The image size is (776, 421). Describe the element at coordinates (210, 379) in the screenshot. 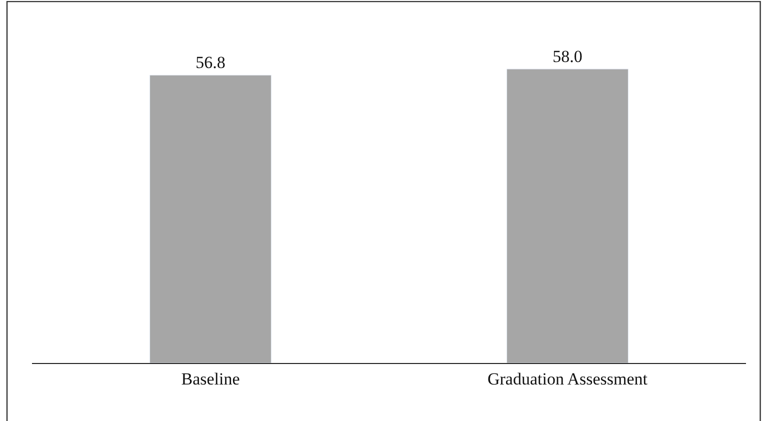

I see `x-tick-label: Baseline` at that location.